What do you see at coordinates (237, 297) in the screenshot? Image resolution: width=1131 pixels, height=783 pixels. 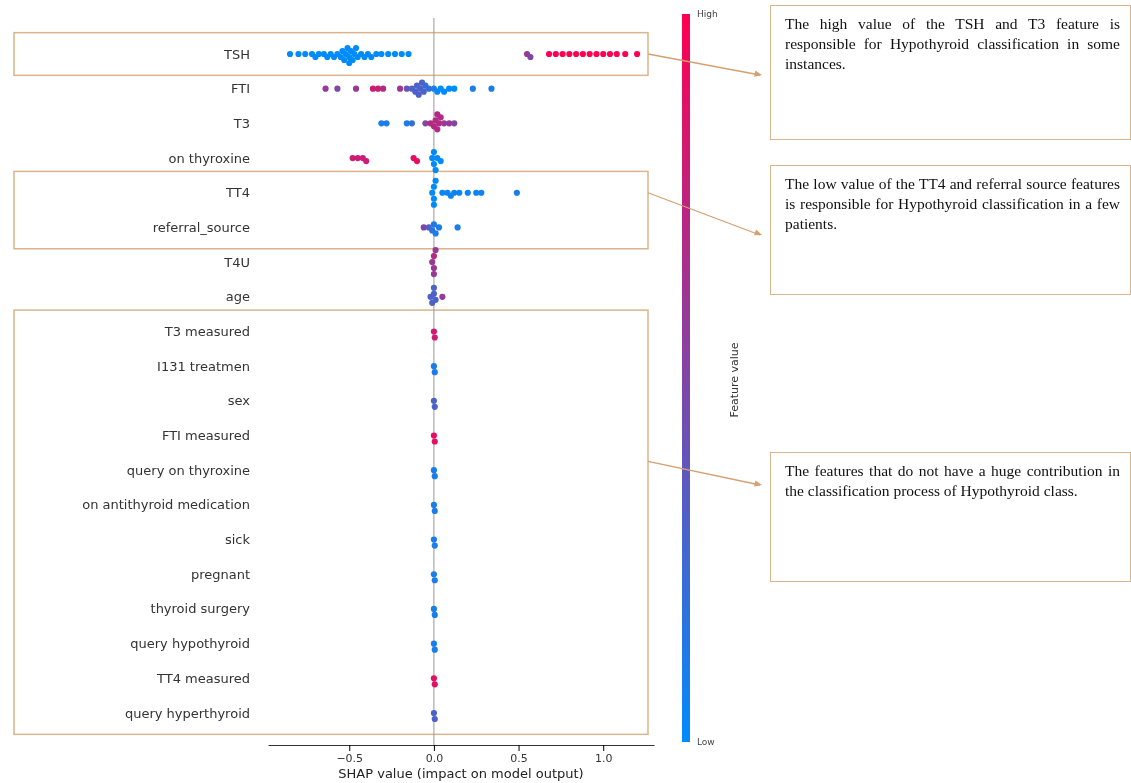 I see `y-tick-label: age` at bounding box center [237, 297].